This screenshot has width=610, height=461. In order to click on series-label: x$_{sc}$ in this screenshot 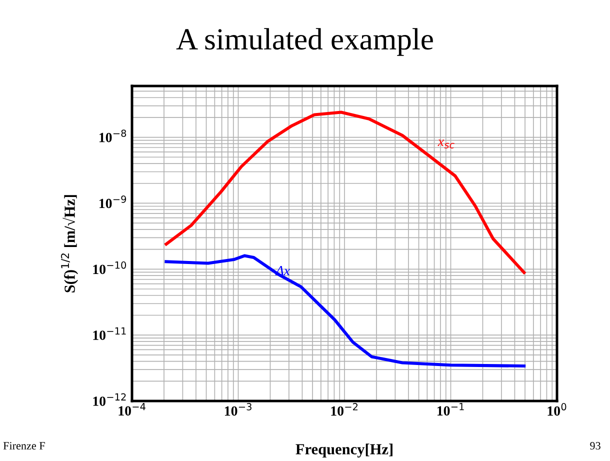, I will do `click(446, 144)`.